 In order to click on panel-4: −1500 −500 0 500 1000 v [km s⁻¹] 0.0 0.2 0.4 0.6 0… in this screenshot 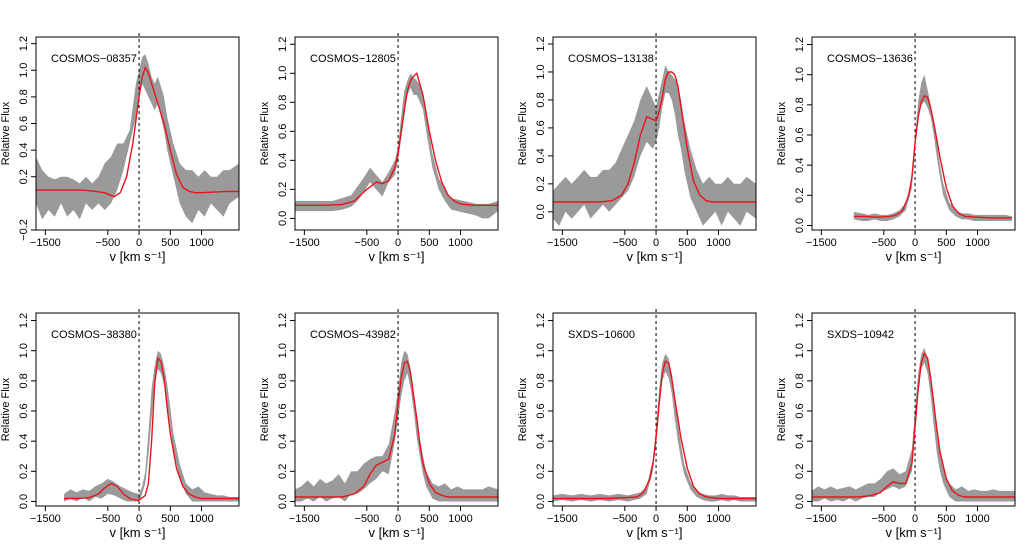, I will do `click(896, 148)`.